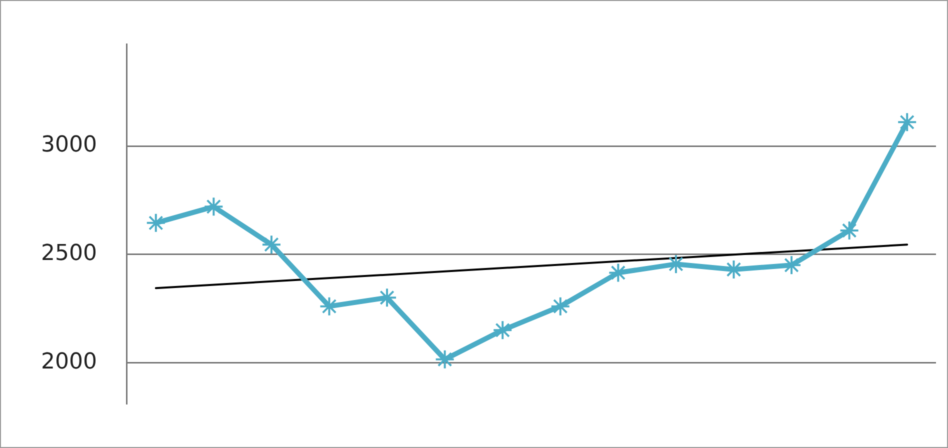  What do you see at coordinates (68, 253) in the screenshot?
I see `y-tick-label: 2500` at bounding box center [68, 253].